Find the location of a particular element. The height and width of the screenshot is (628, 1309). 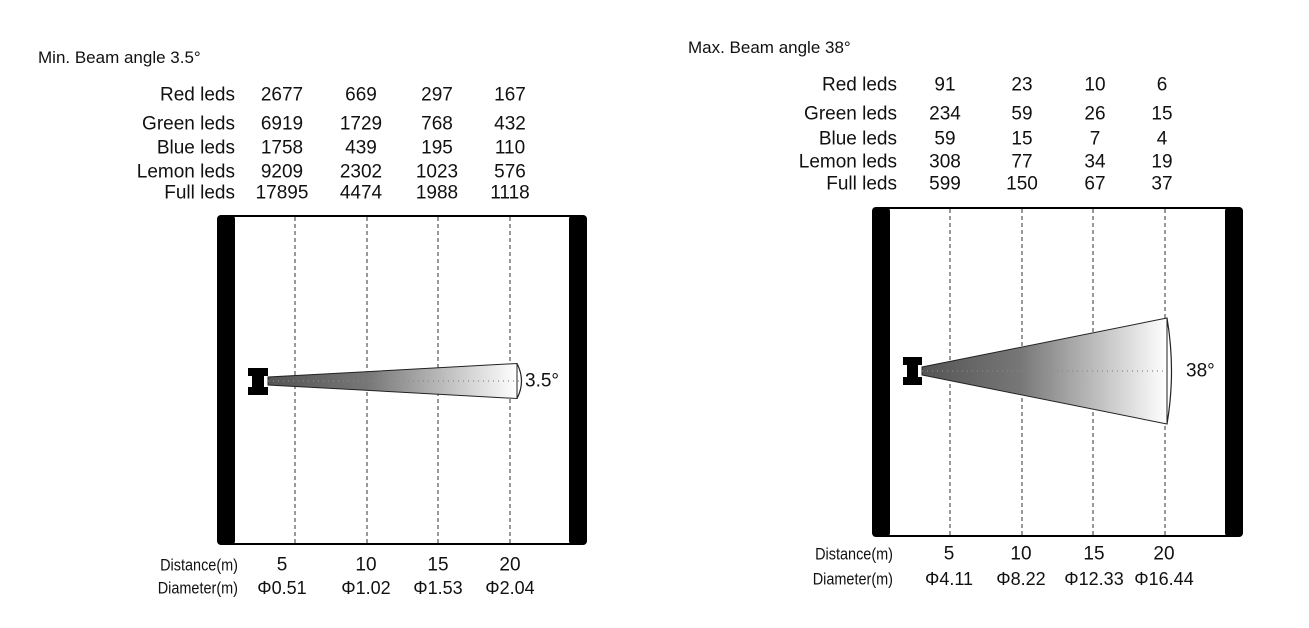

lux-value: 234 is located at coordinates (945, 114).